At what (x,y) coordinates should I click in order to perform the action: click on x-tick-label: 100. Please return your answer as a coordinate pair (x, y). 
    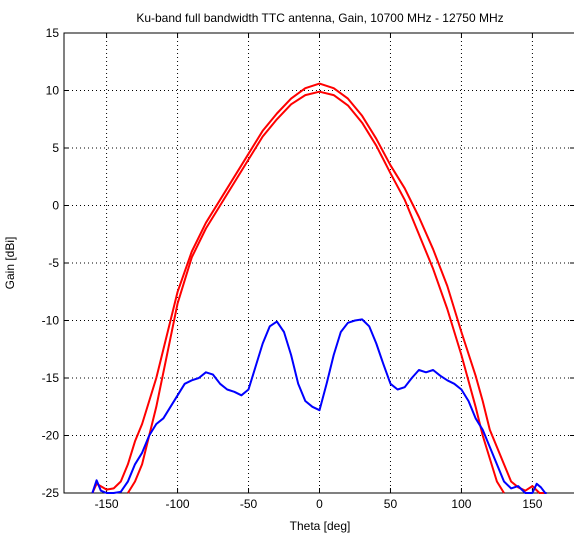
    Looking at the image, I should click on (461, 504).